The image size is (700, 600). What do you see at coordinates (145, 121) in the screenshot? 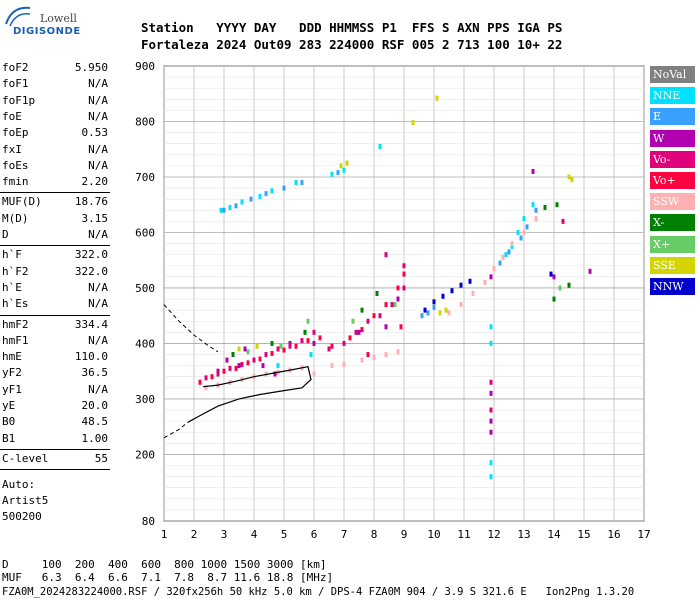
I see `y-tick-label: 800` at bounding box center [145, 121].